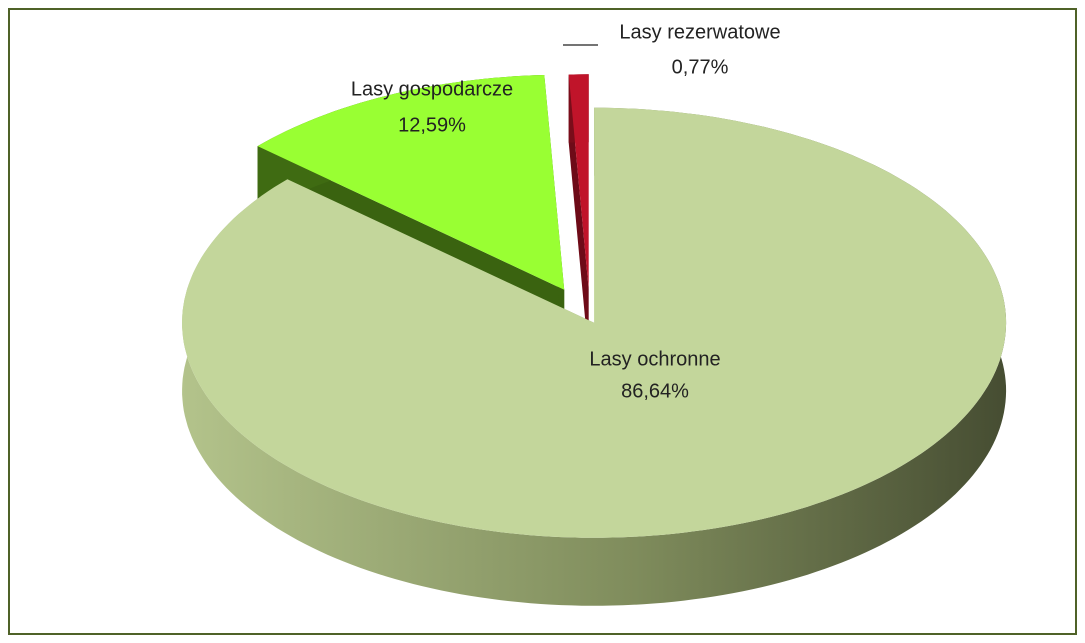 The width and height of the screenshot is (1085, 643). What do you see at coordinates (432, 89) in the screenshot?
I see `category-label: Lasy gospodarcze` at bounding box center [432, 89].